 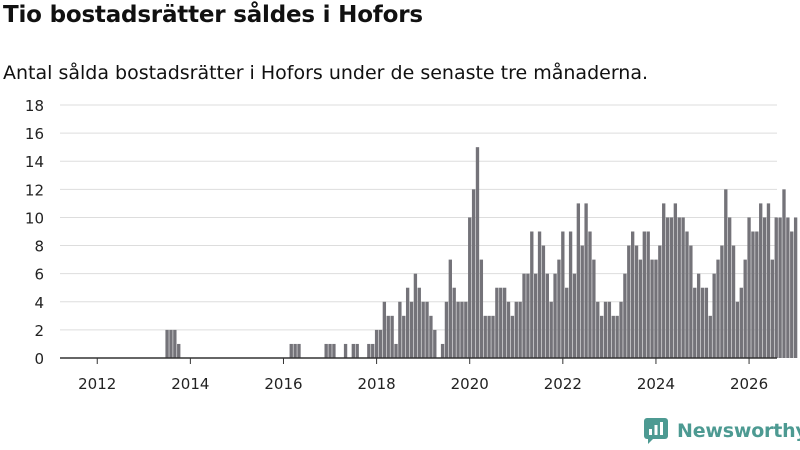 What do you see at coordinates (97, 384) in the screenshot?
I see `x-tick-label: 2012` at bounding box center [97, 384].